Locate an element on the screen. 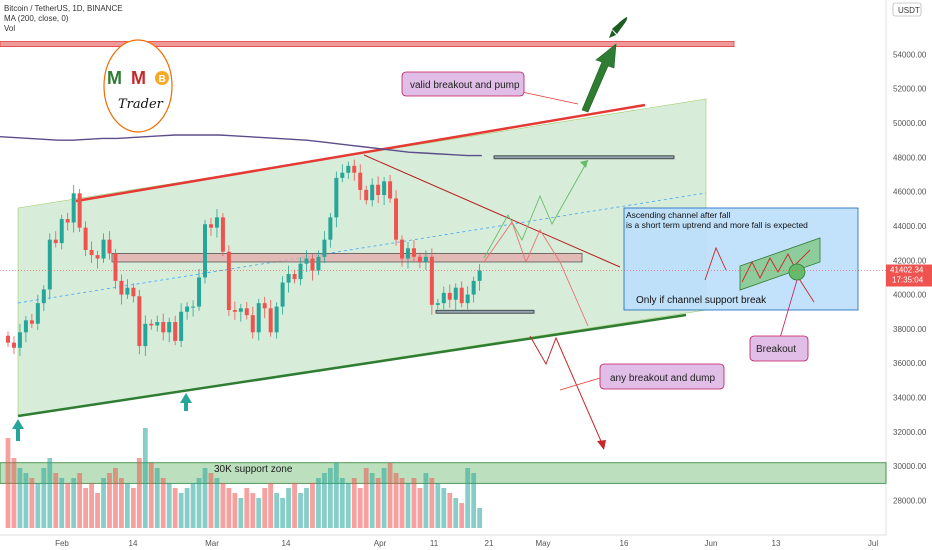  y-tick-label: 30000.00 is located at coordinates (910, 466).